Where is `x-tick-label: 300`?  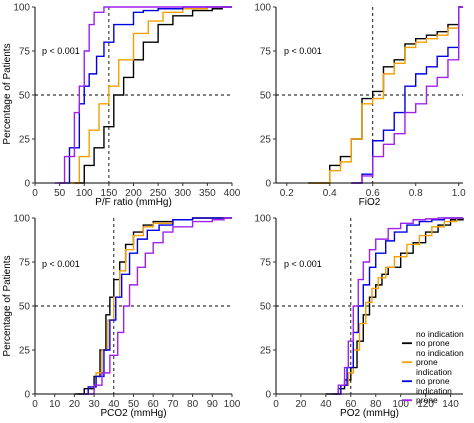
x-tick-label: 300 is located at coordinates (182, 193).